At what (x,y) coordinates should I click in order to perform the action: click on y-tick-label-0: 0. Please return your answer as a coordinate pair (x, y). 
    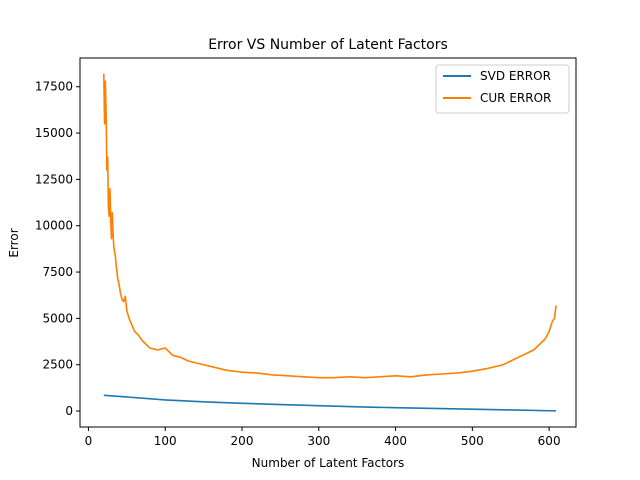
    Looking at the image, I should click on (69, 411).